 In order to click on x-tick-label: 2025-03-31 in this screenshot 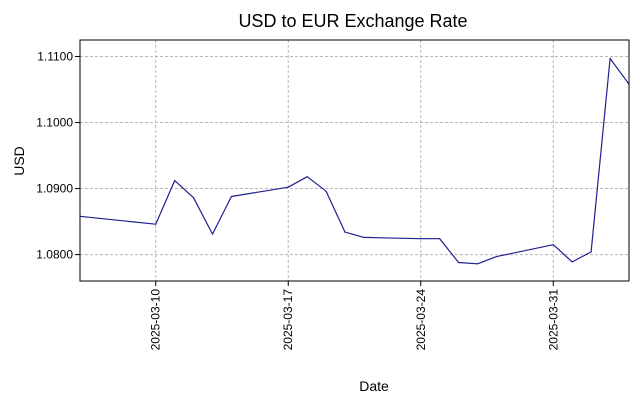, I will do `click(553, 320)`.